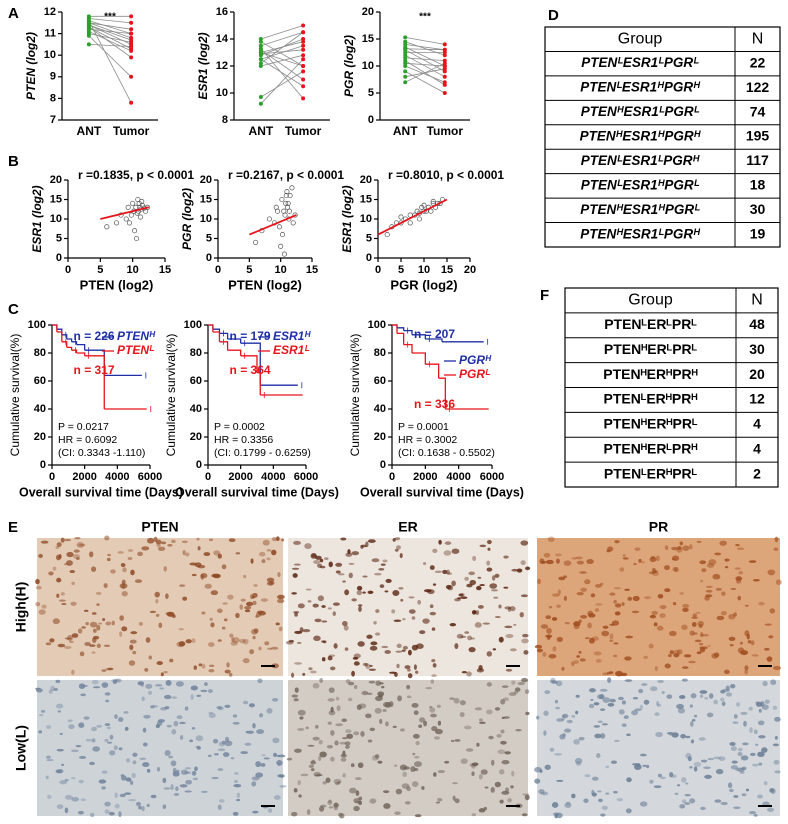  Describe the element at coordinates (758, 38) in the screenshot. I see `table-header: N` at that location.